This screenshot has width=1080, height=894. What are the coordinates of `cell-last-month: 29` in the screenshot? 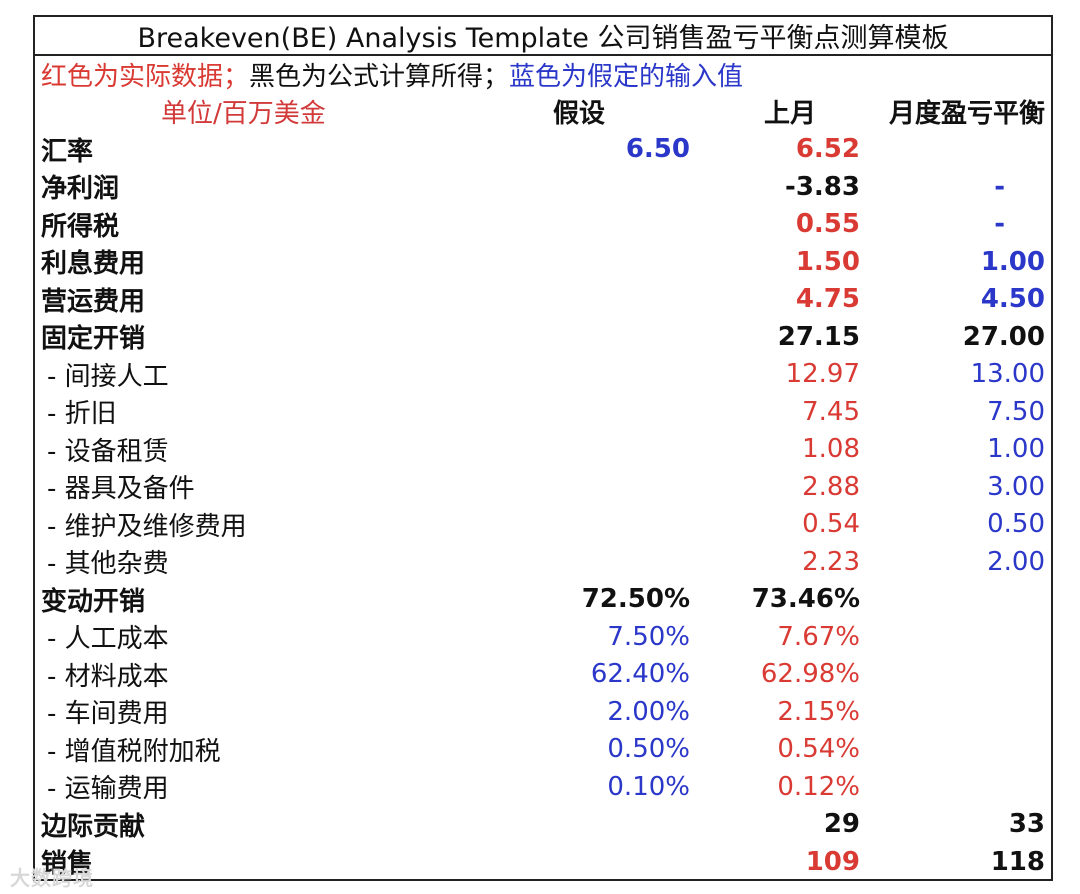 It's located at (841, 824).